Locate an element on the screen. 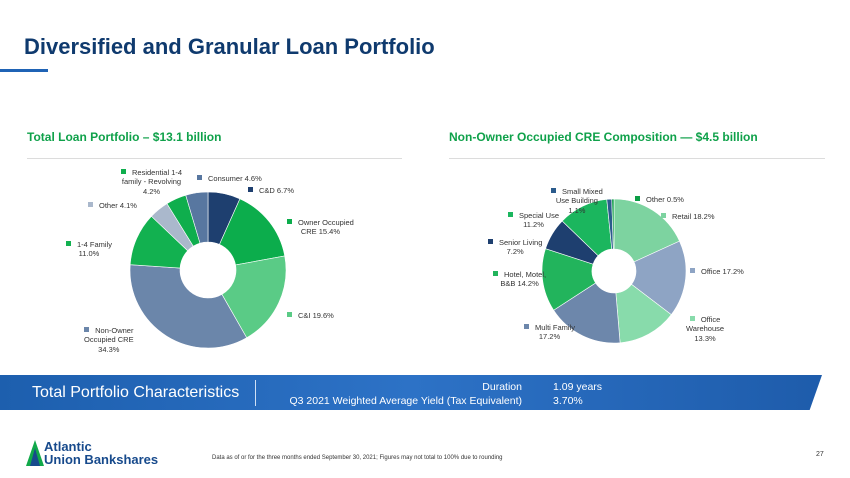 Image resolution: width=850 pixels, height=478 pixels. legend-label: Residential 1-4 family - Revolving 4.2% is located at coordinates (152, 182).